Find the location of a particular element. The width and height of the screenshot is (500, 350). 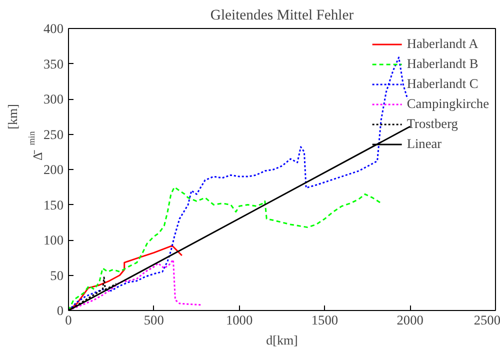

legend-label: Linear is located at coordinates (424, 144).